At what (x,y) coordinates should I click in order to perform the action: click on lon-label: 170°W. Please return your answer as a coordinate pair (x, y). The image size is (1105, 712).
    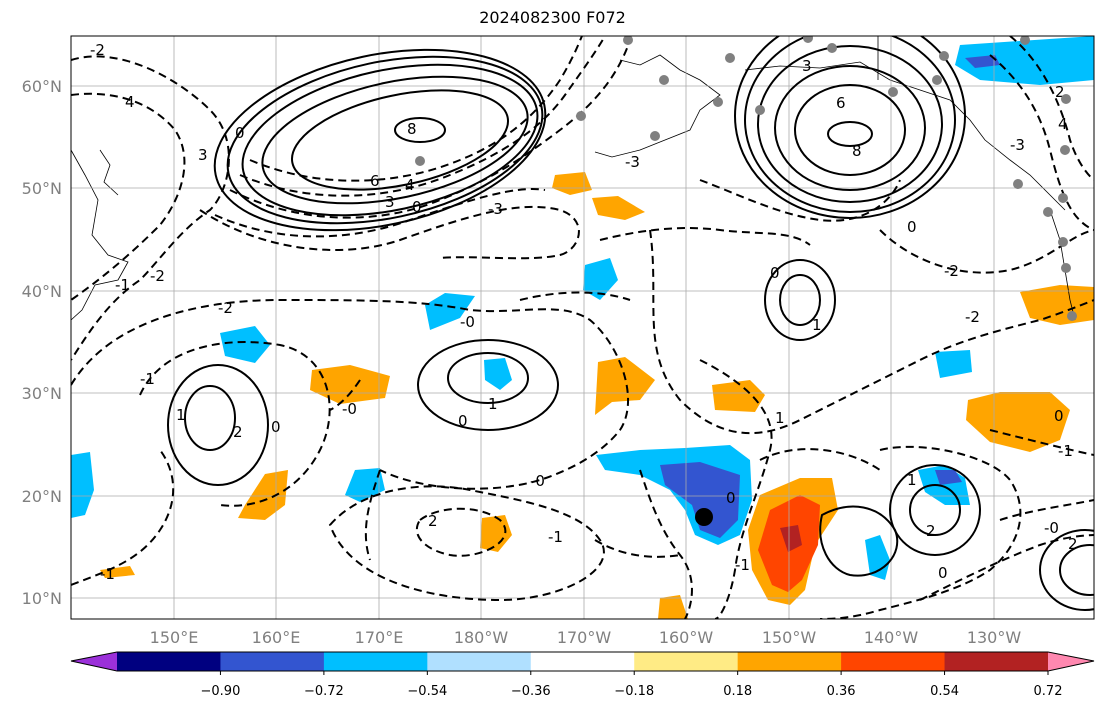
    Looking at the image, I should click on (584, 637).